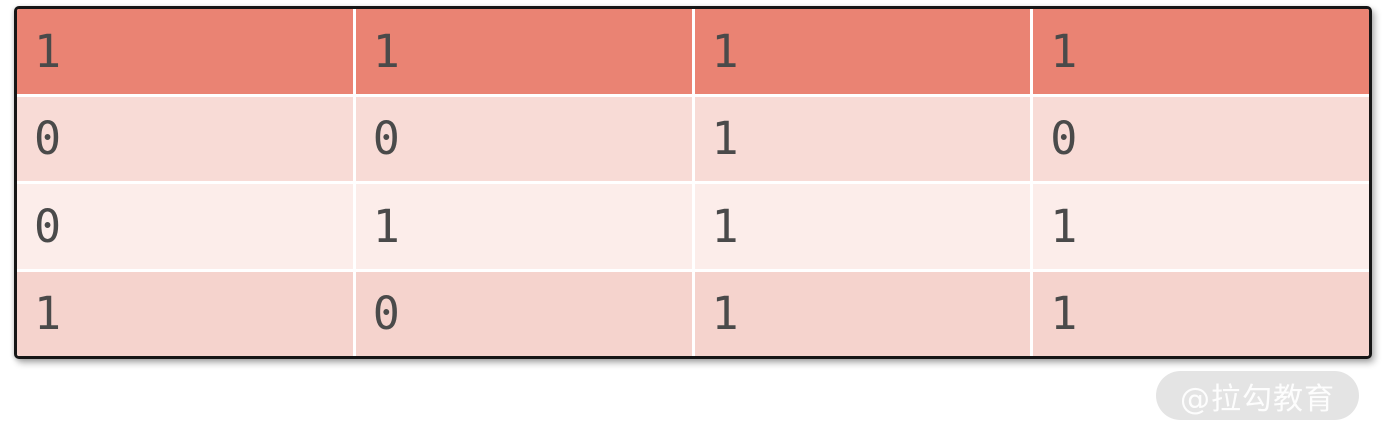  I want to click on cell-3-3: 1, so click(1201, 313).